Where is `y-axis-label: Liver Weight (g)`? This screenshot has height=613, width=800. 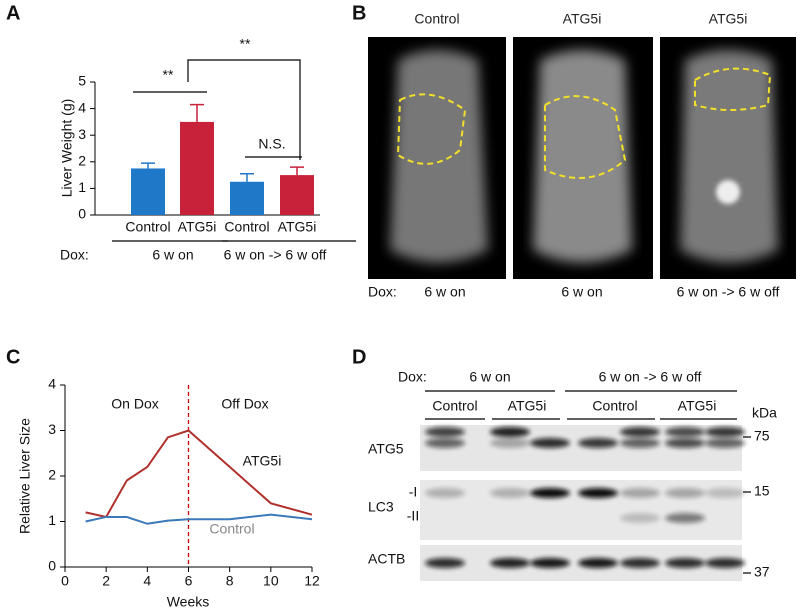
y-axis-label: Liver Weight (g) is located at coordinates (67, 148).